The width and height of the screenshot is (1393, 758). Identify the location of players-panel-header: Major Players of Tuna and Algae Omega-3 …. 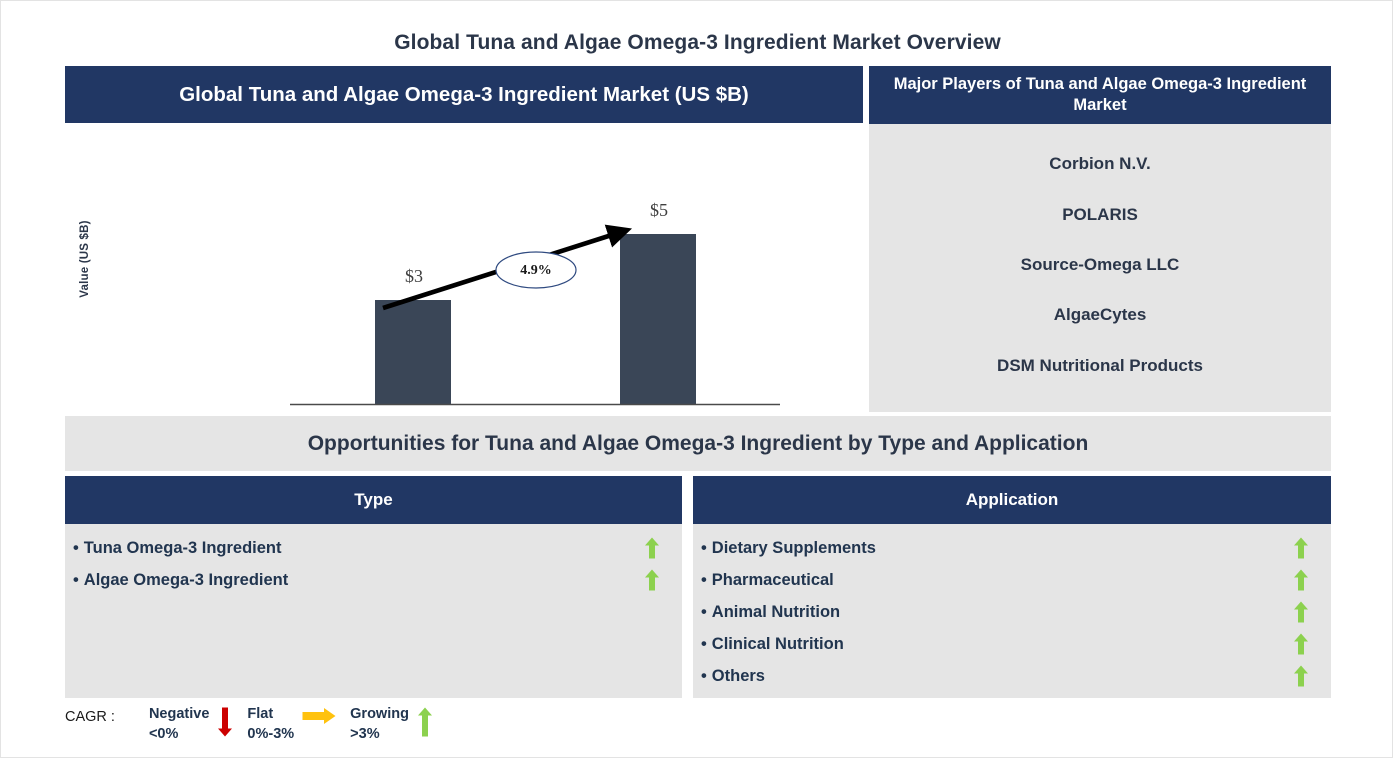
(1100, 95).